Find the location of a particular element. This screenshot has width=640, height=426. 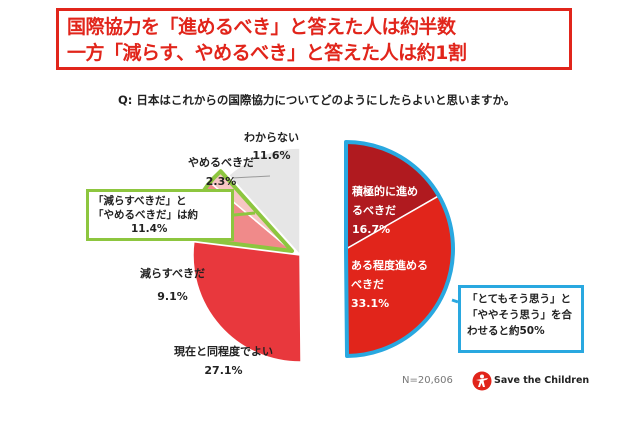

pie-slice-same-as-now is located at coordinates (247, 301).